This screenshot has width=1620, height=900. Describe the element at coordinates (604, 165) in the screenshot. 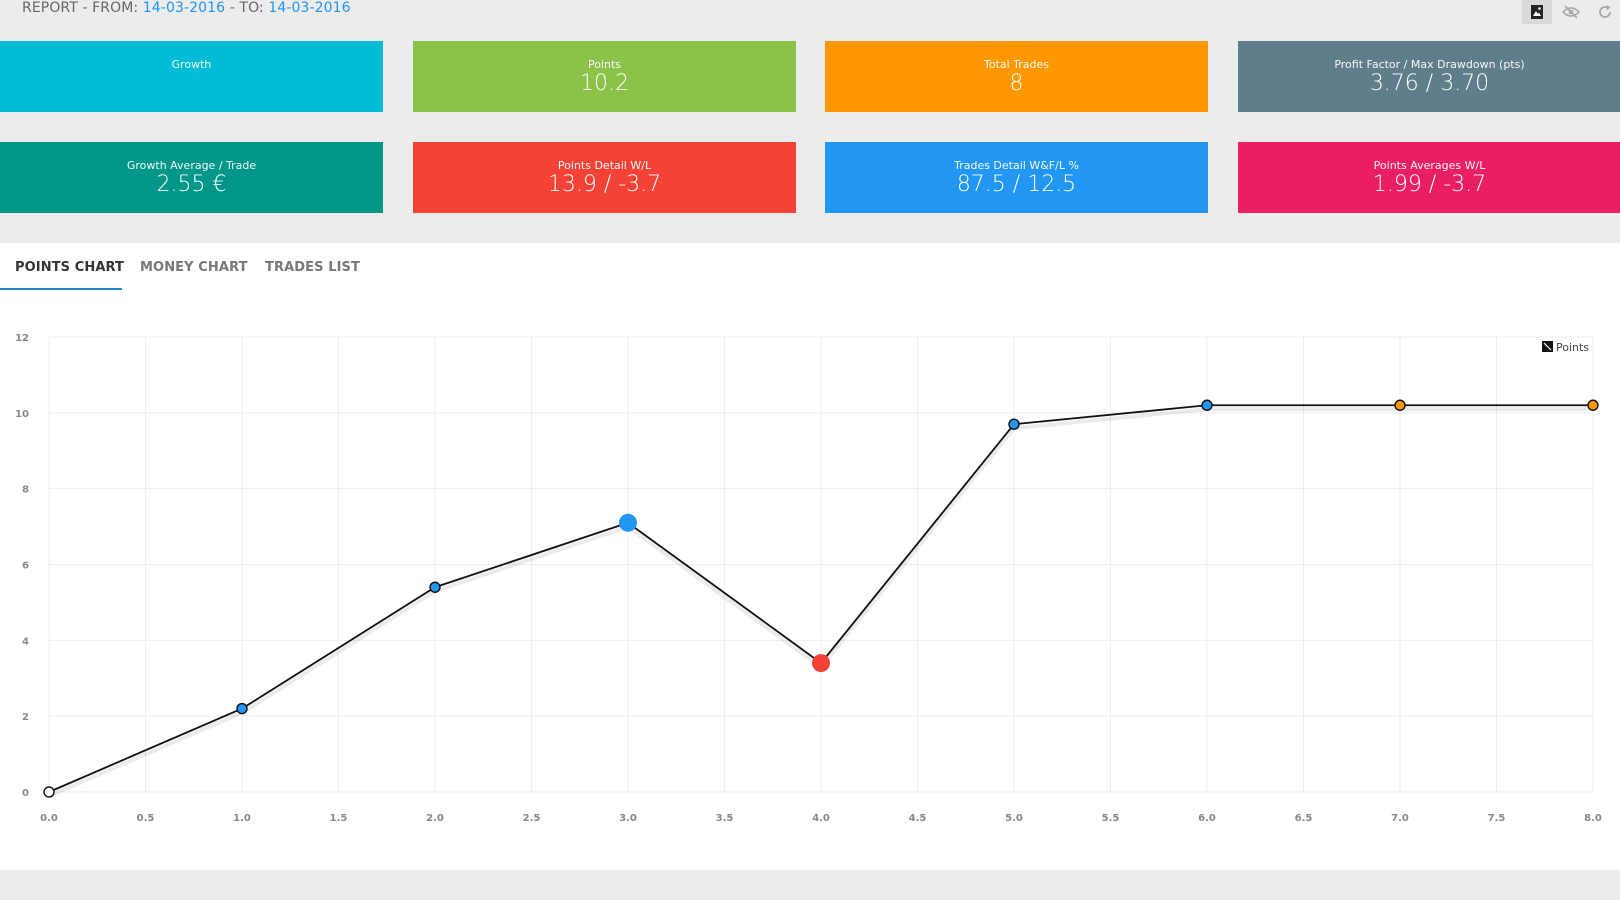

I see `card-label: Points Detail W/L` at that location.